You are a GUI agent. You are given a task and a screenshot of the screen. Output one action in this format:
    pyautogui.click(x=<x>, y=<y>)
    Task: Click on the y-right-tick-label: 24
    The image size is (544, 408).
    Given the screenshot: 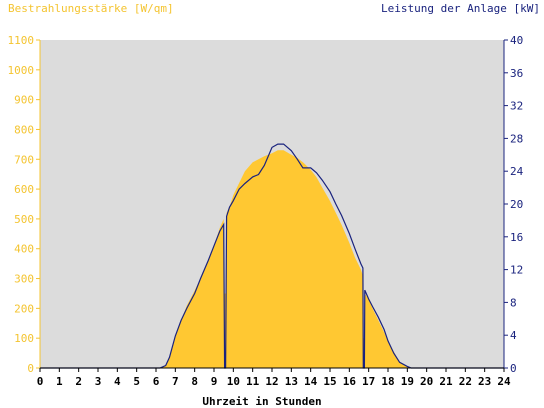 What is the action you would take?
    pyautogui.click(x=517, y=171)
    